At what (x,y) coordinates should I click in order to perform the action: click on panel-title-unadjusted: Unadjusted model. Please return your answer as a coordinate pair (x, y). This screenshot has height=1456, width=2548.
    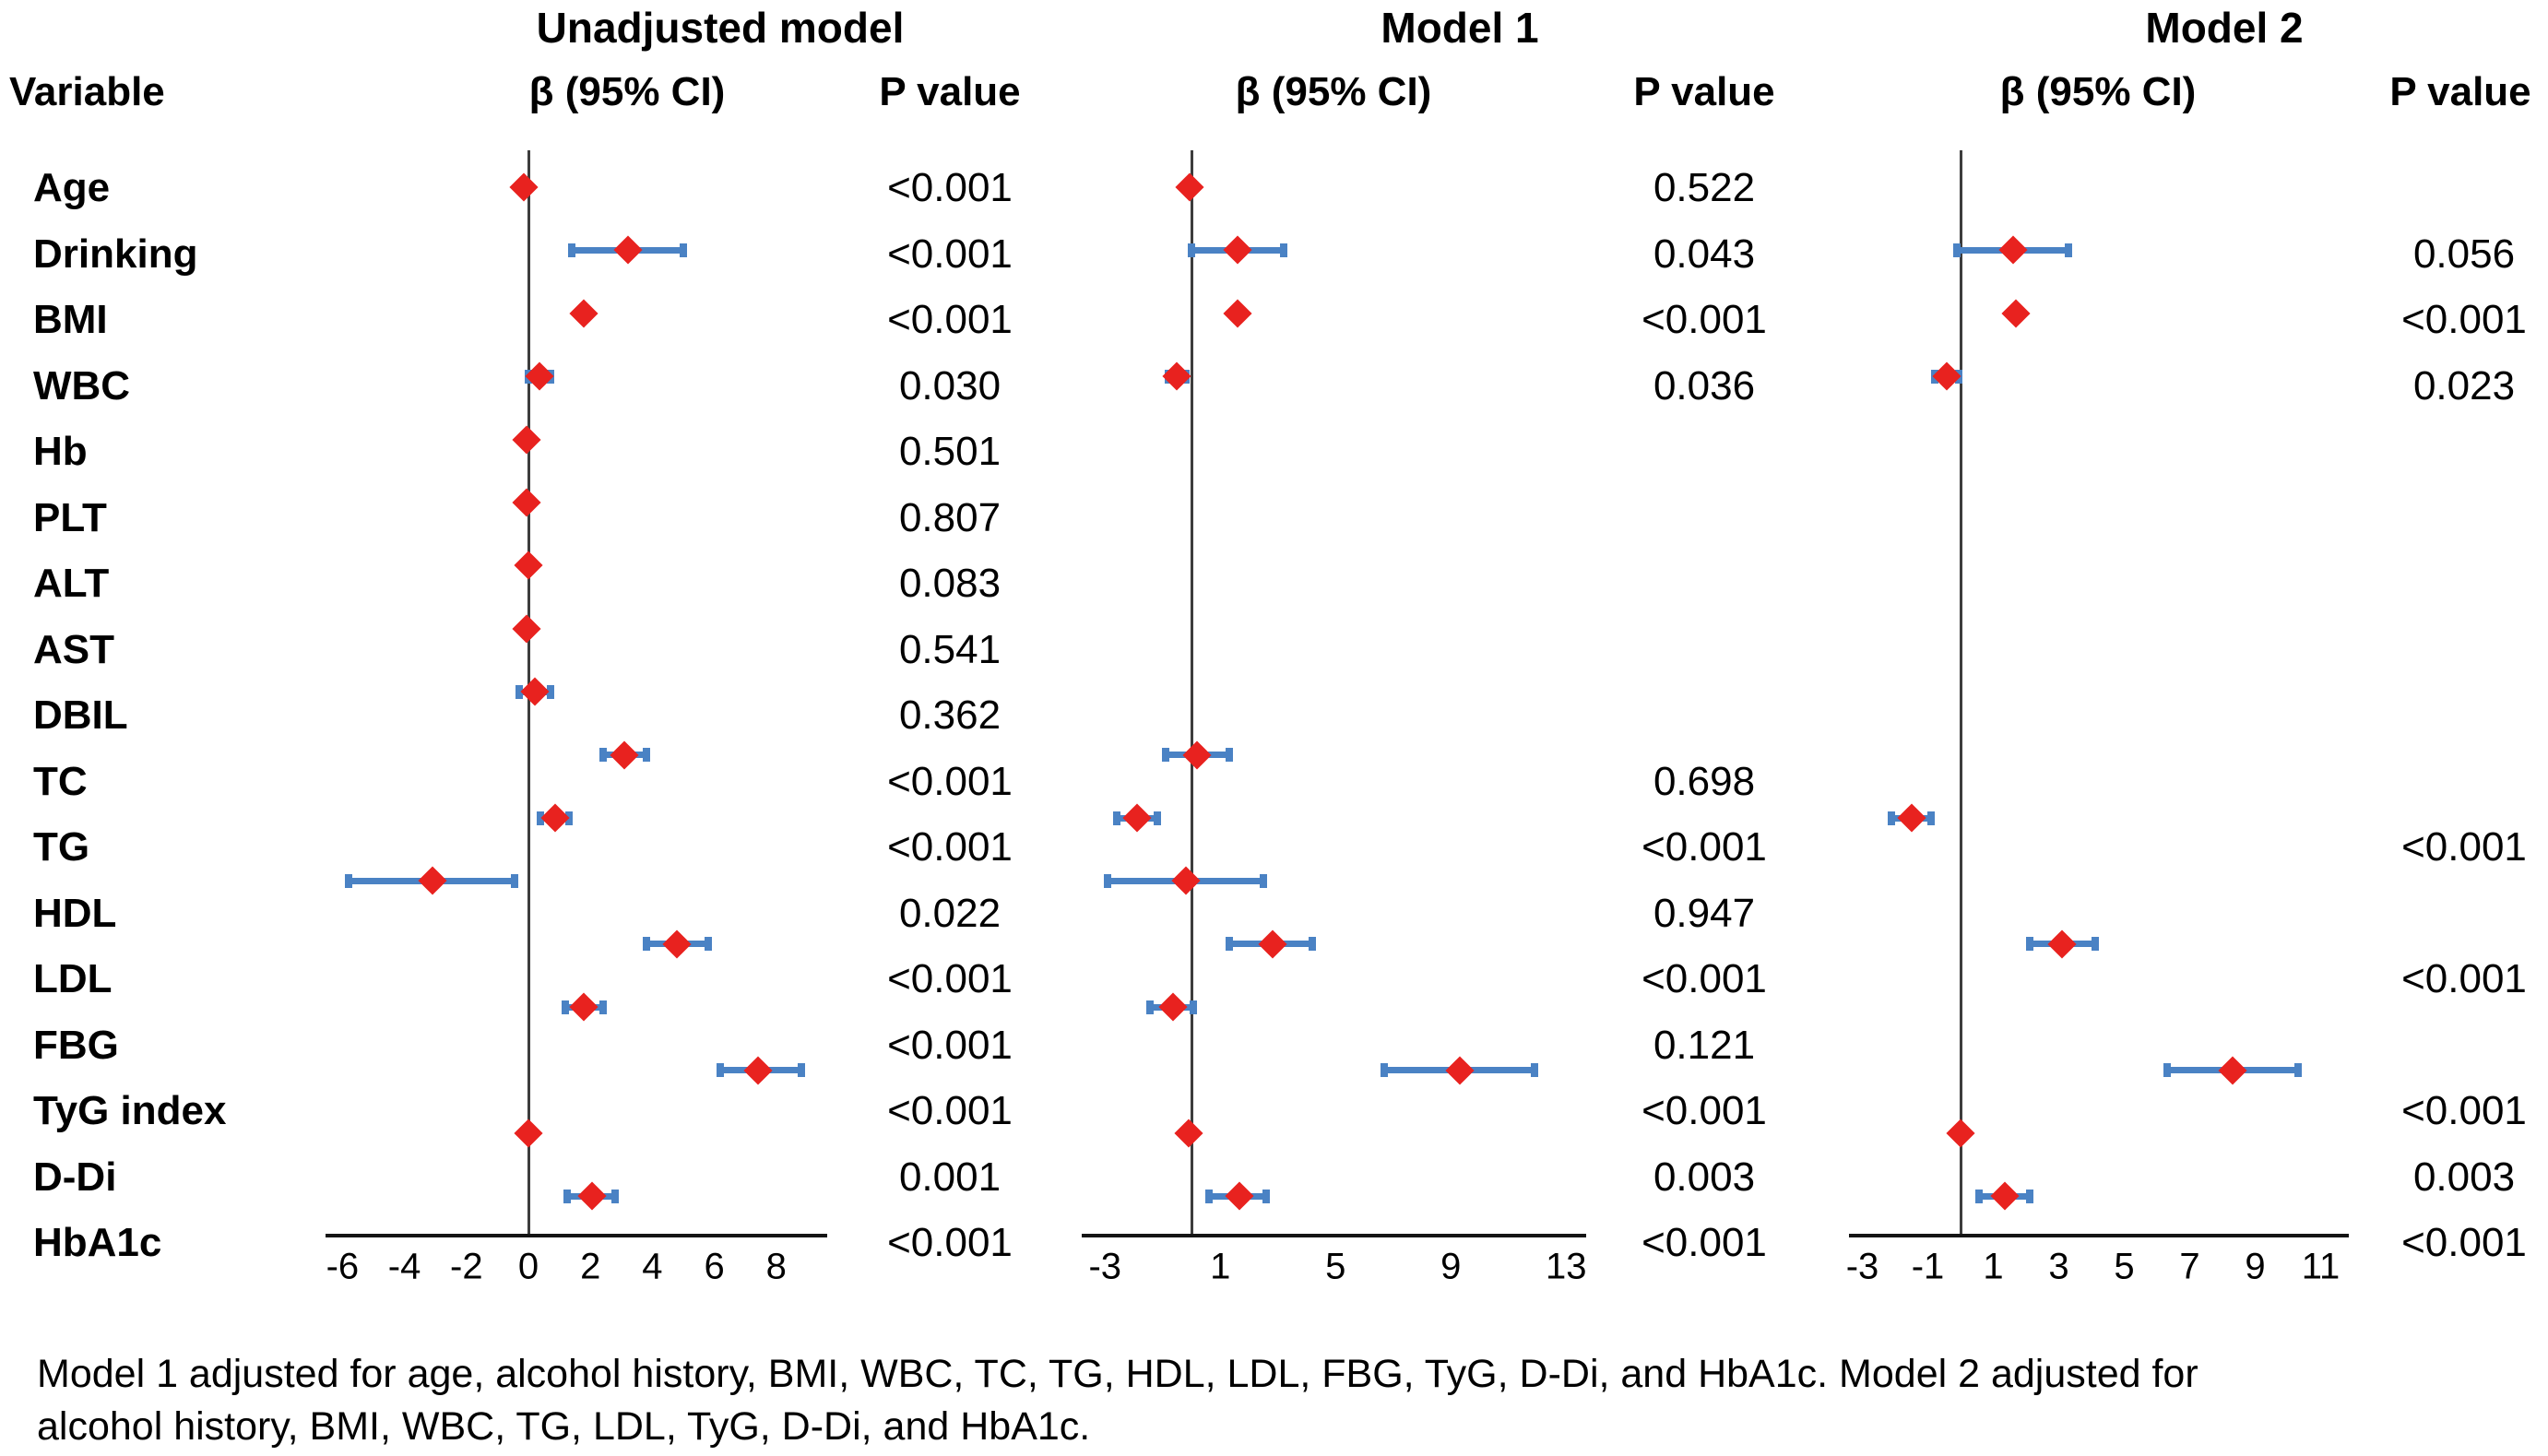
    Looking at the image, I should click on (721, 28).